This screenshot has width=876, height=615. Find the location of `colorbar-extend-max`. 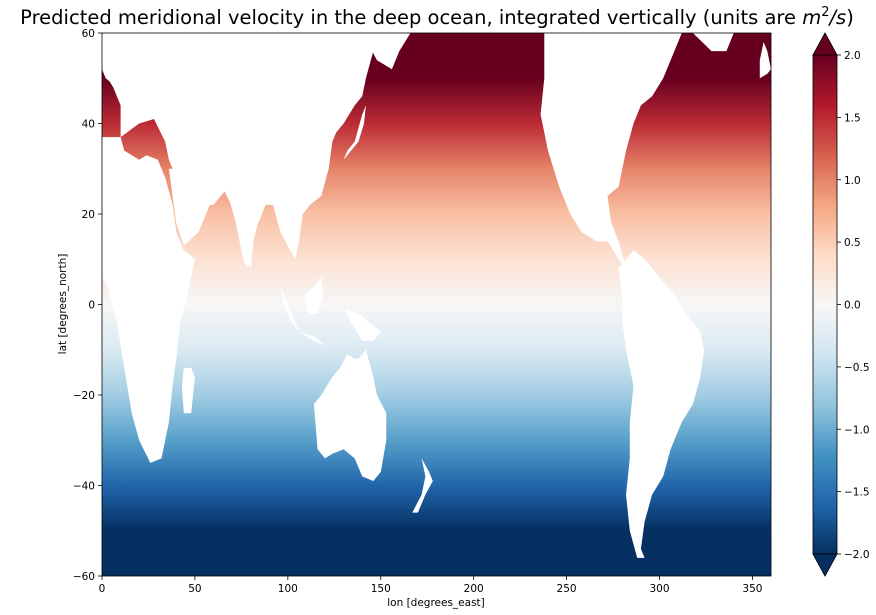

colorbar-extend-max is located at coordinates (825, 44).